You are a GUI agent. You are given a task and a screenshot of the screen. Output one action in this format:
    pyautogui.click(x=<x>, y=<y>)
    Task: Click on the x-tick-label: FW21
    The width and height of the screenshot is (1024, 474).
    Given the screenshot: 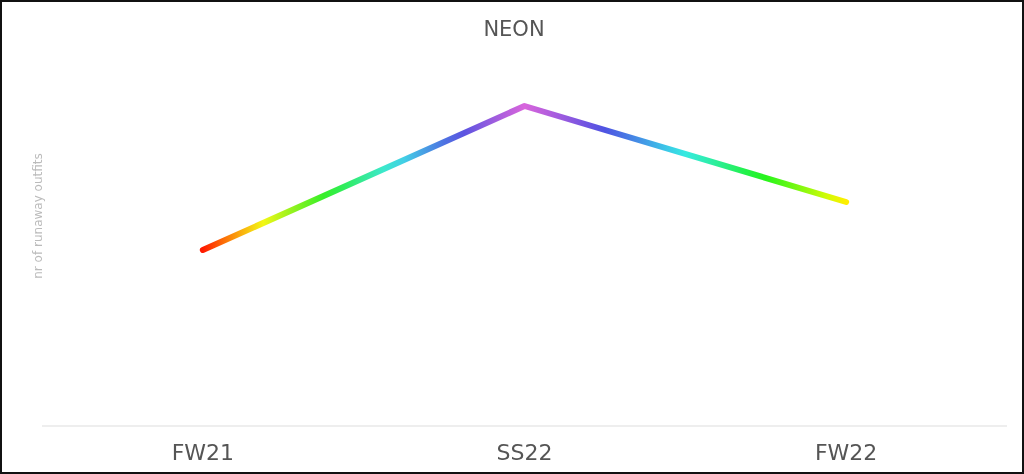 What is the action you would take?
    pyautogui.click(x=203, y=452)
    